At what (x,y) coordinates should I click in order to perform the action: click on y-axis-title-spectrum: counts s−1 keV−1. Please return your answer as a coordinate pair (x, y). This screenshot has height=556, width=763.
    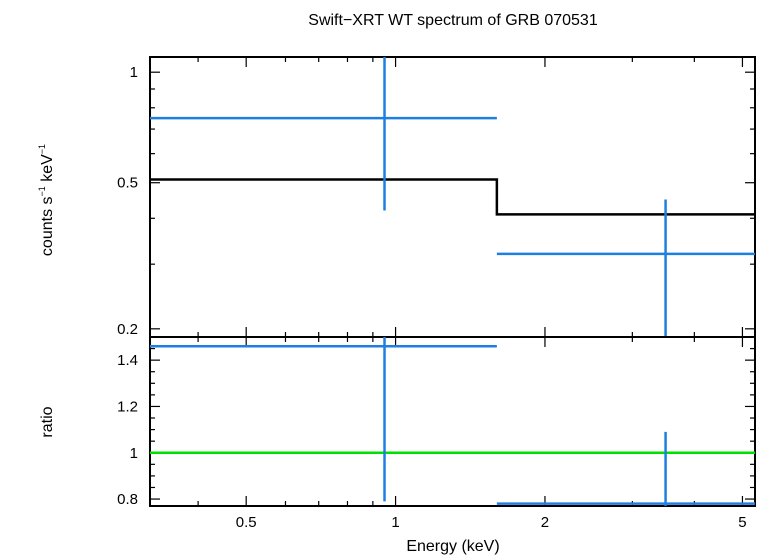
    Looking at the image, I should click on (46, 200).